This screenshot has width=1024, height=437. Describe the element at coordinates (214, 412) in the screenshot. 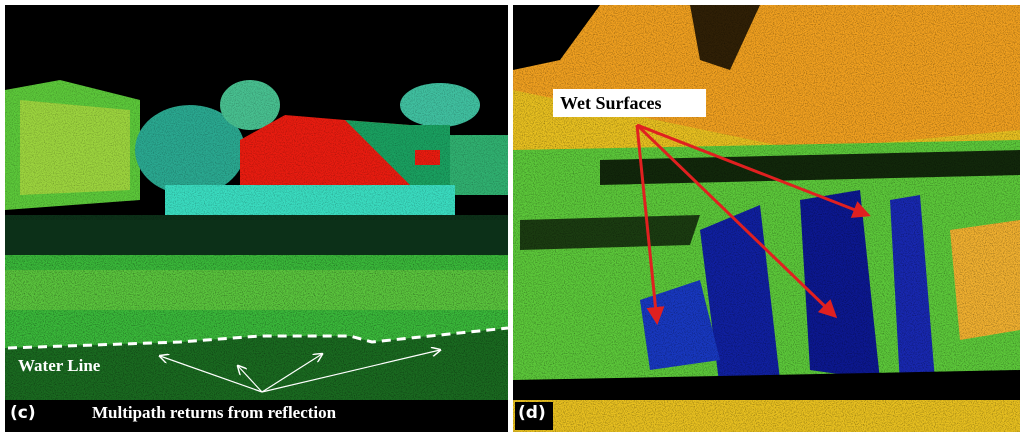

I see `annotation: Multipath returns from reflection` at that location.